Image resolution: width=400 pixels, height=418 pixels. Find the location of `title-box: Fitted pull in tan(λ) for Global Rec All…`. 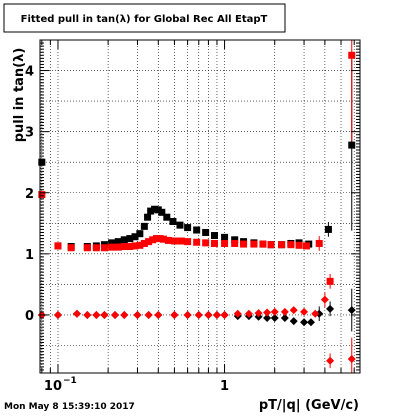

title-box: Fitted pull in tan(λ) for Global Rec All… is located at coordinates (144, 18).